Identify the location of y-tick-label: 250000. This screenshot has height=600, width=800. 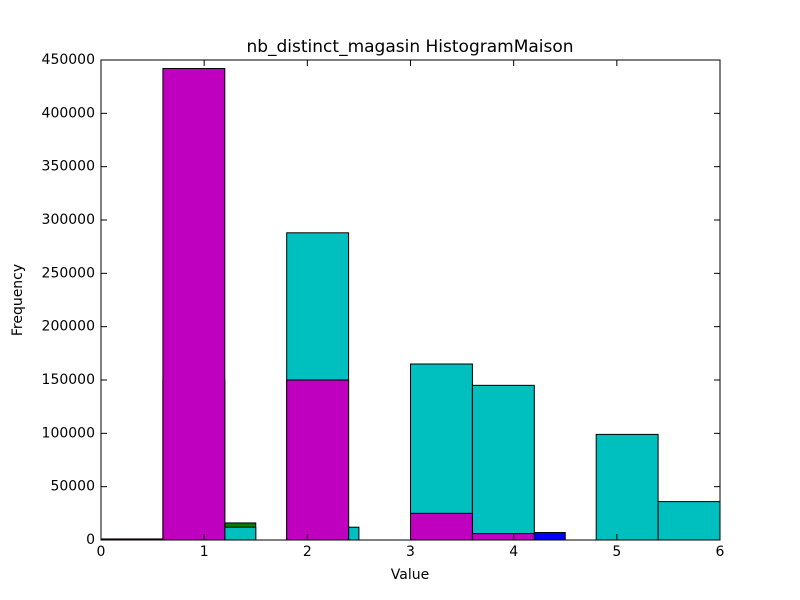
(68, 273).